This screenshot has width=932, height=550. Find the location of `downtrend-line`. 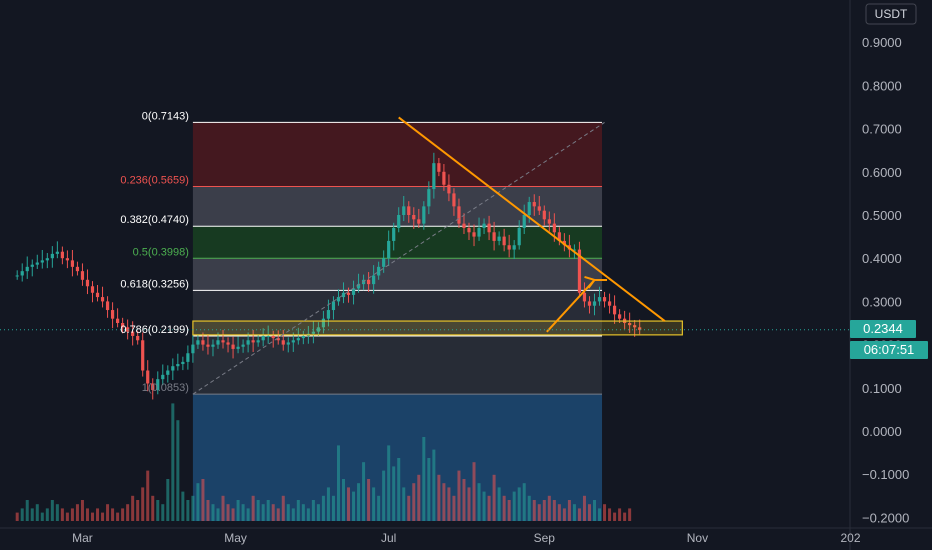

downtrend-line is located at coordinates (532, 219).